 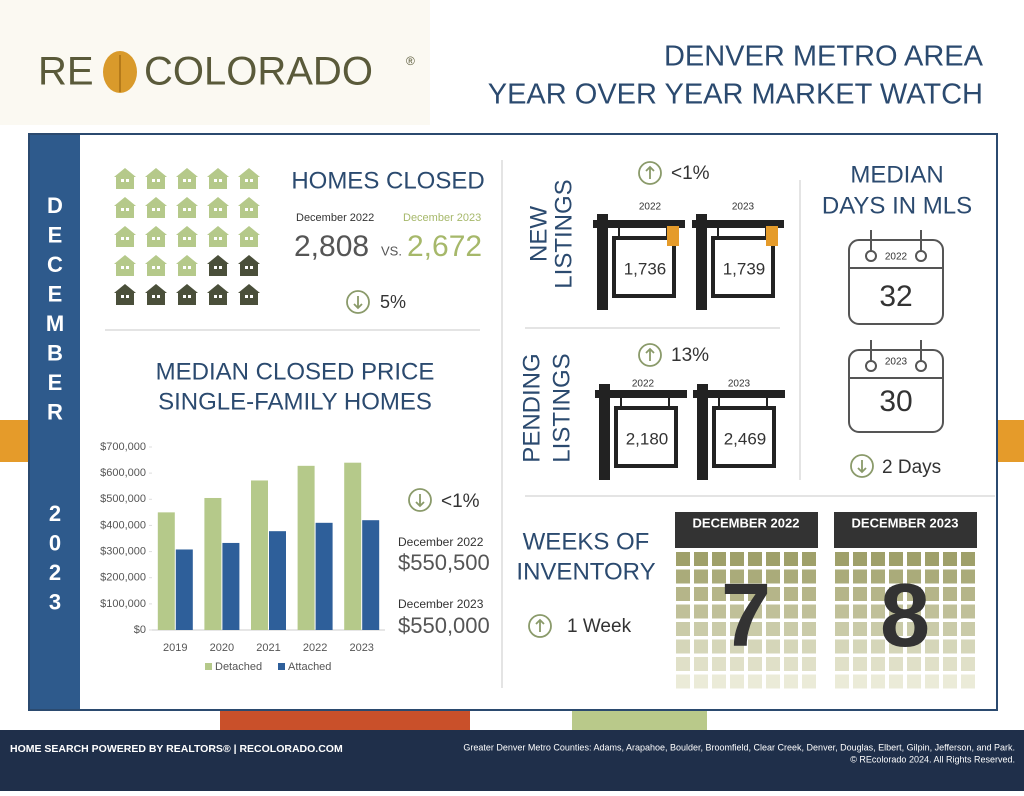 What do you see at coordinates (905, 616) in the screenshot?
I see `card-value: 8` at bounding box center [905, 616].